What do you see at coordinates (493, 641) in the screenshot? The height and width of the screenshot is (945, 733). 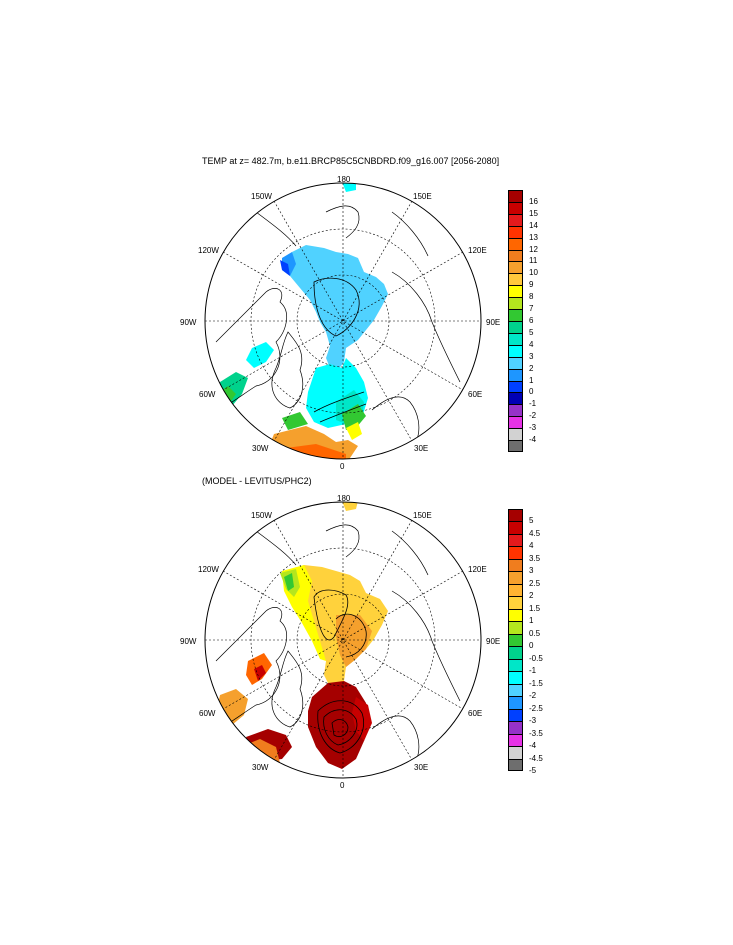 I see `lon-label-90e: 90E` at bounding box center [493, 641].